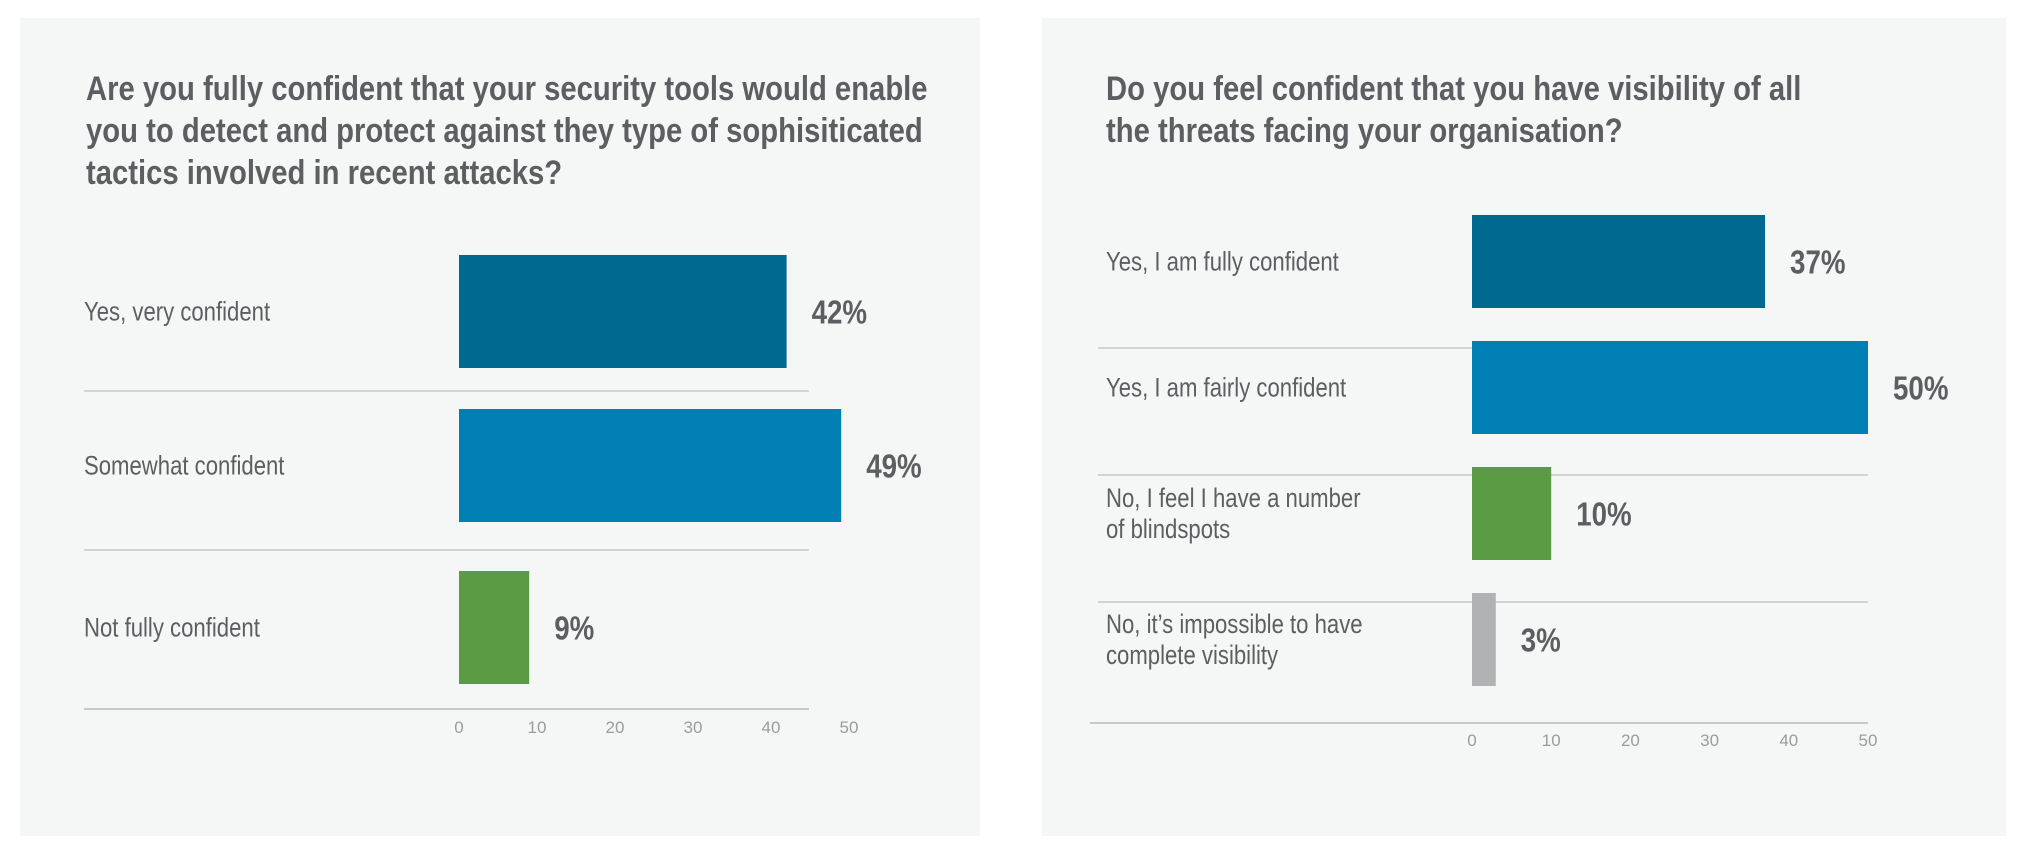  I want to click on category-label: of blindspots, so click(1168, 530).